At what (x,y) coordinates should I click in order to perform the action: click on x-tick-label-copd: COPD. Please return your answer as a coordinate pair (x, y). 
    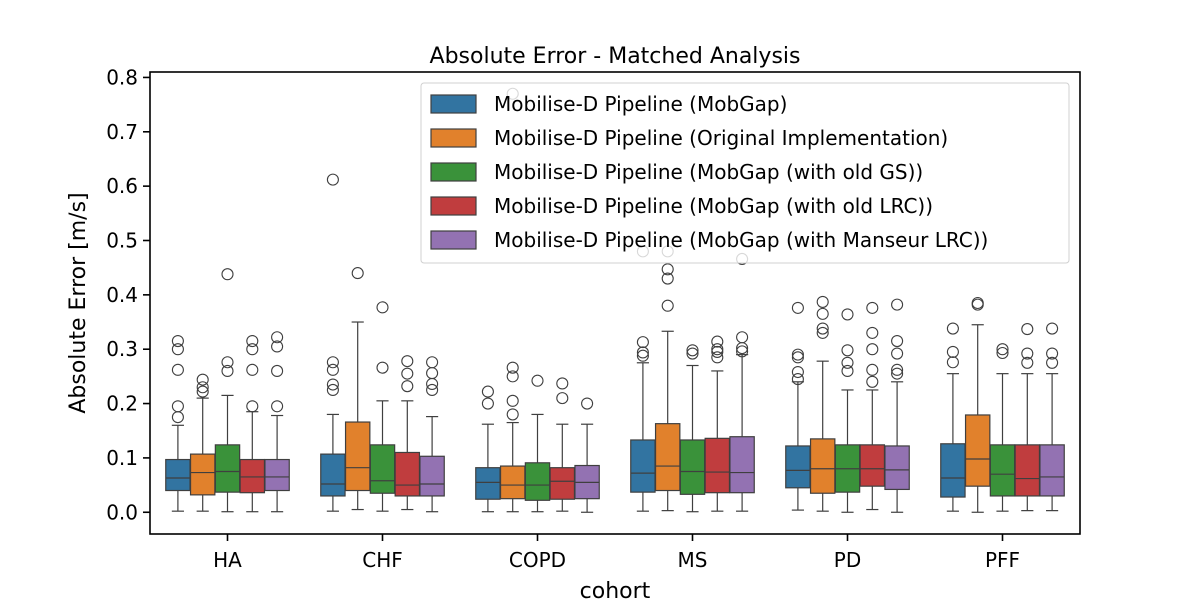
    Looking at the image, I should click on (537, 560).